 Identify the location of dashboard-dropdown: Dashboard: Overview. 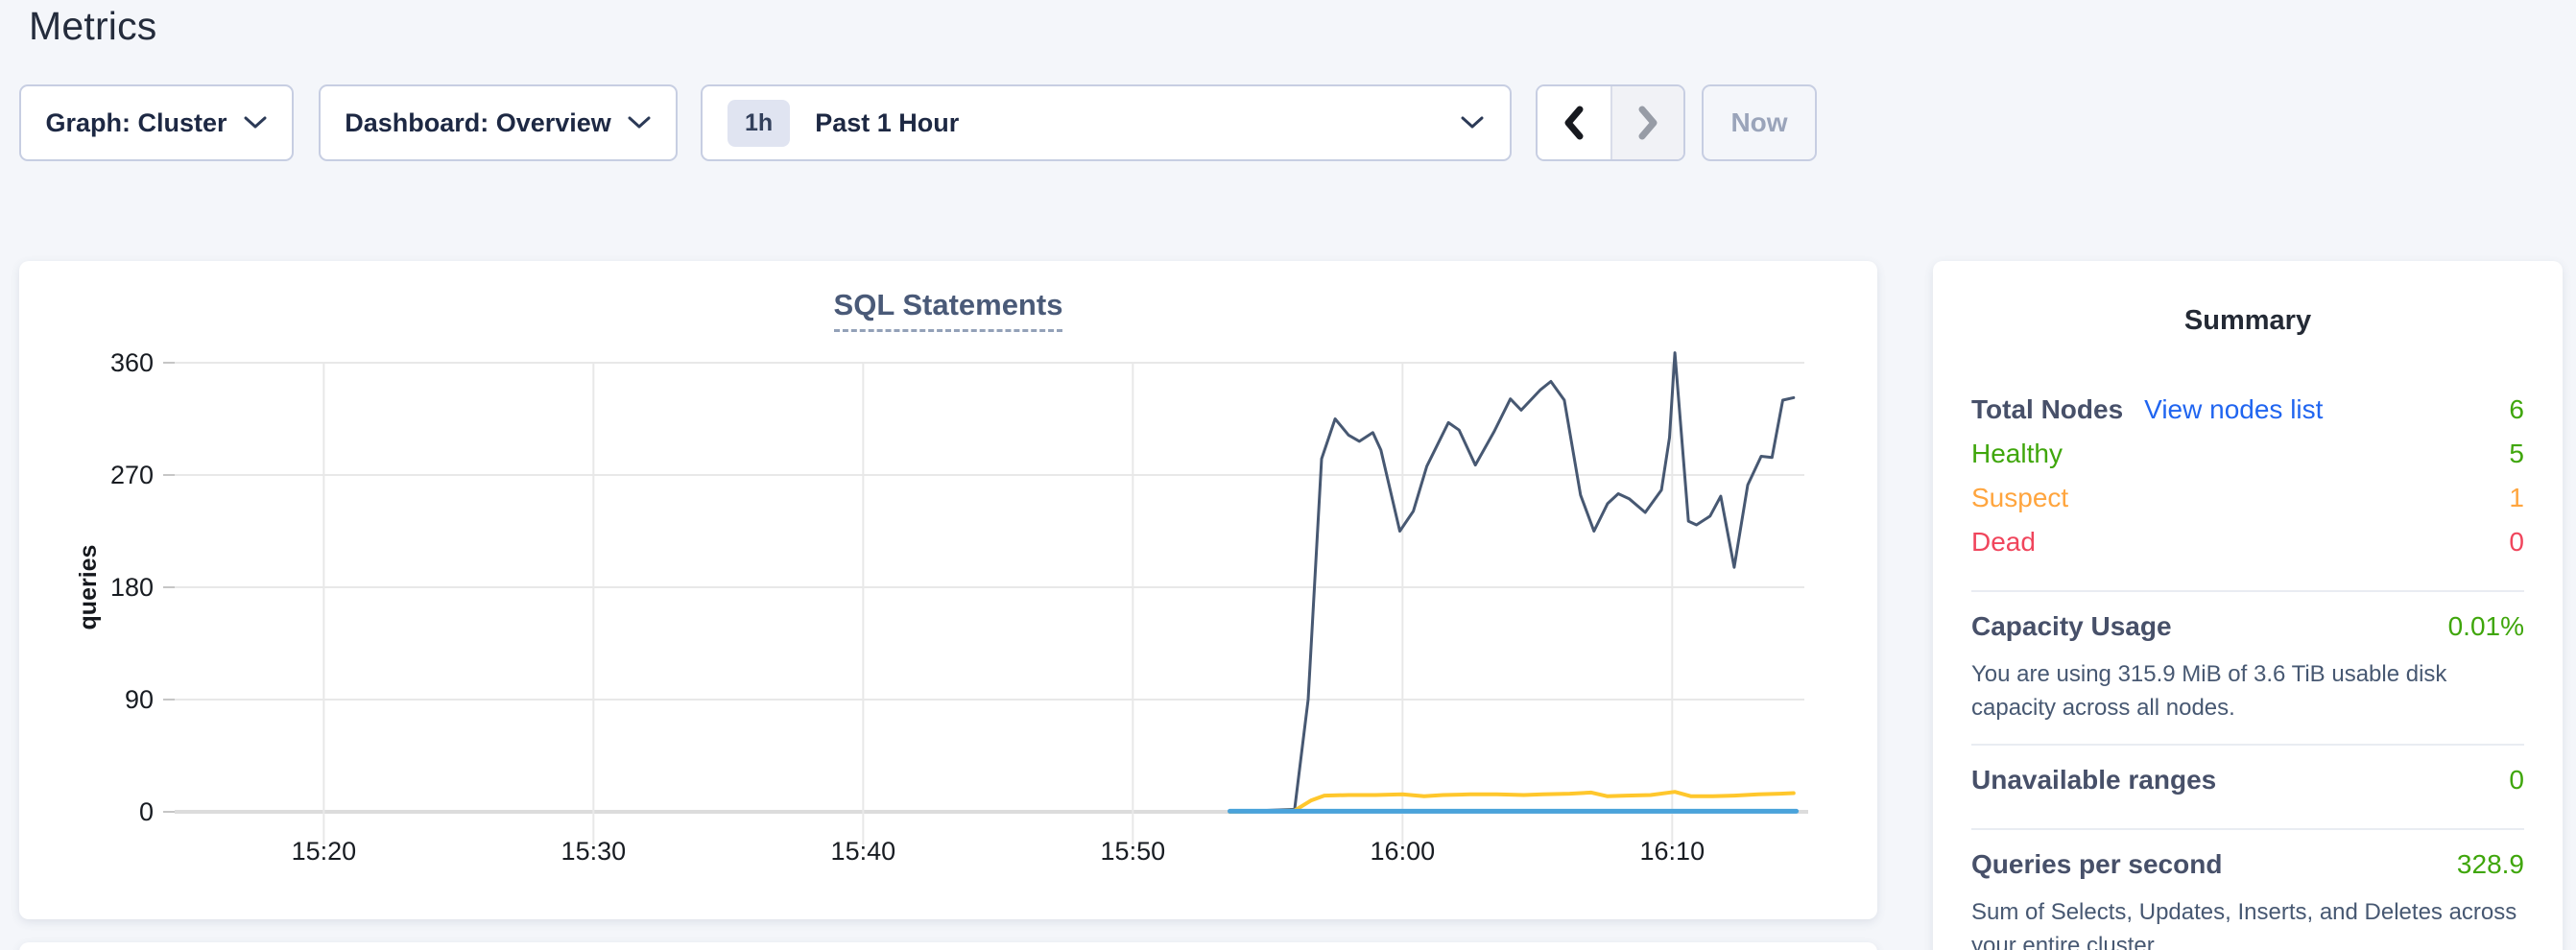
(498, 122).